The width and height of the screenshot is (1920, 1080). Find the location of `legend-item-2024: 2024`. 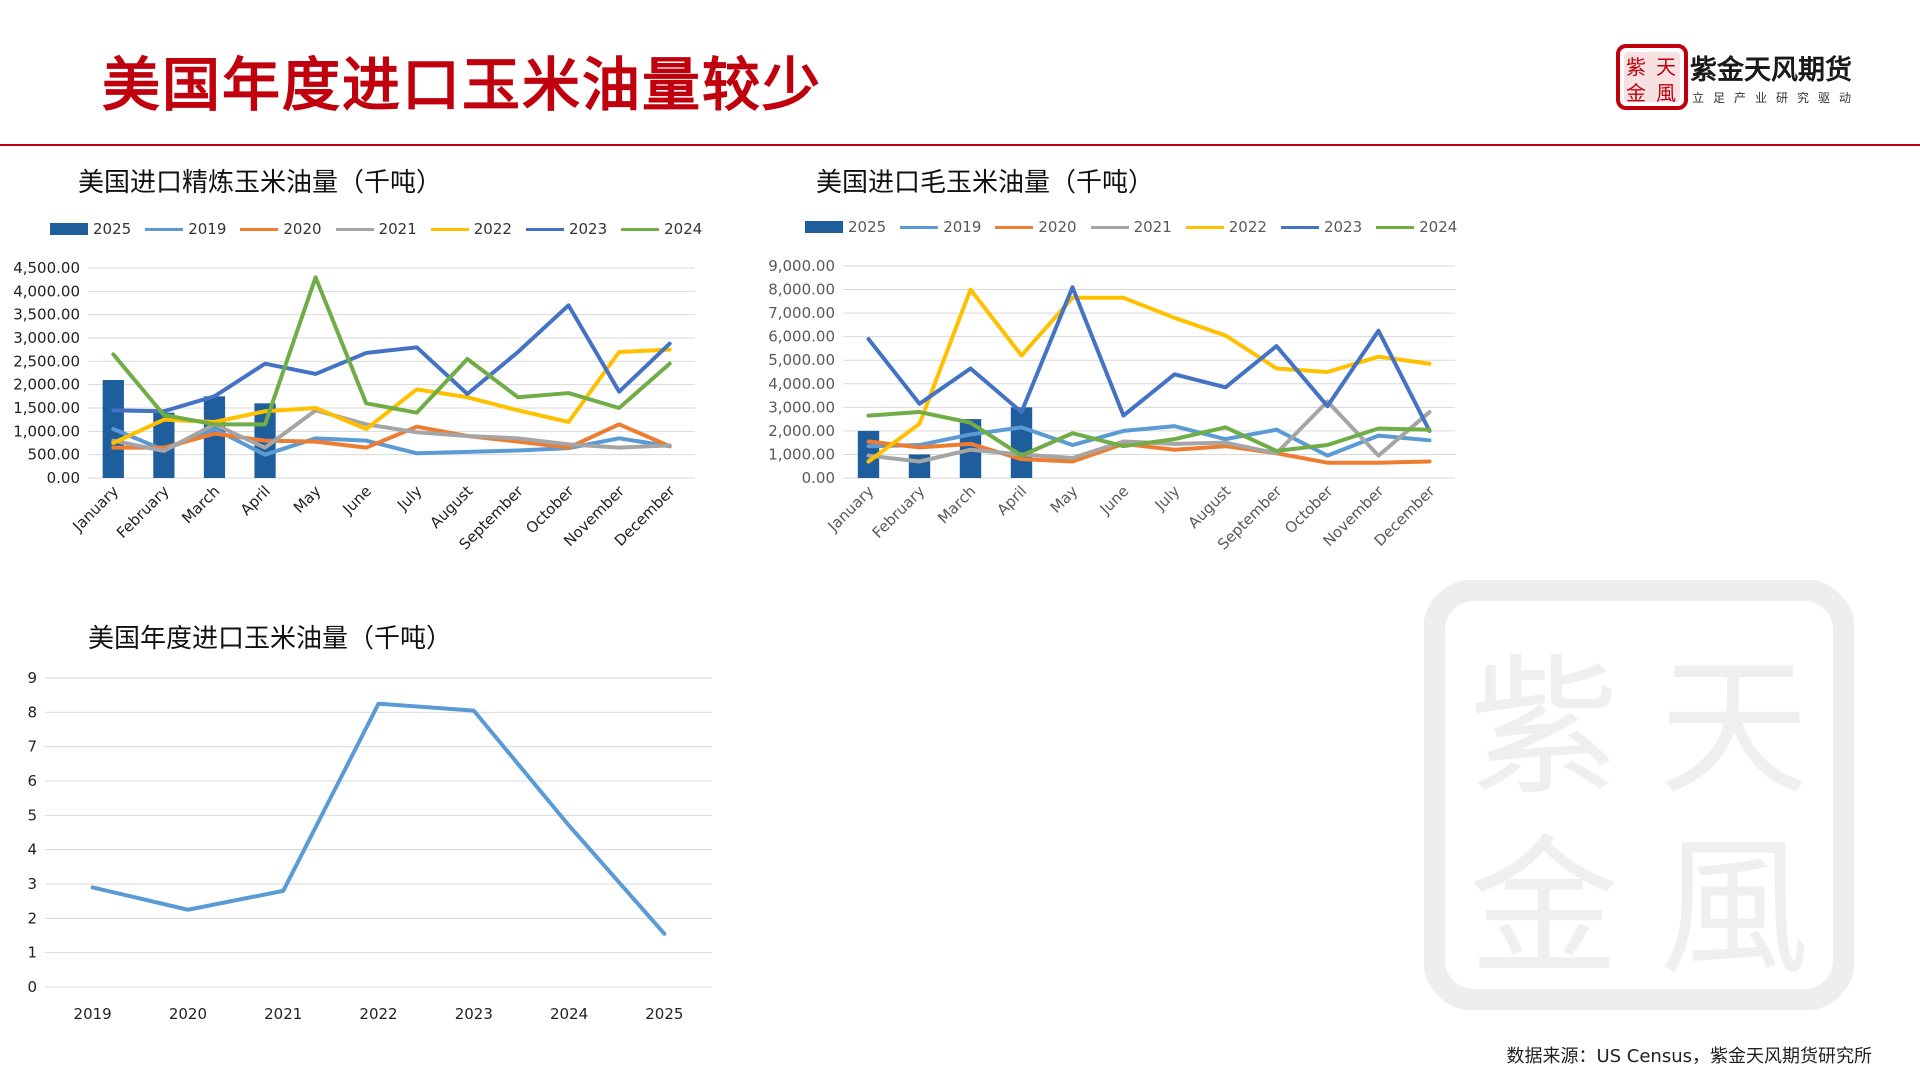

legend-item-2024: 2024 is located at coordinates (1416, 227).